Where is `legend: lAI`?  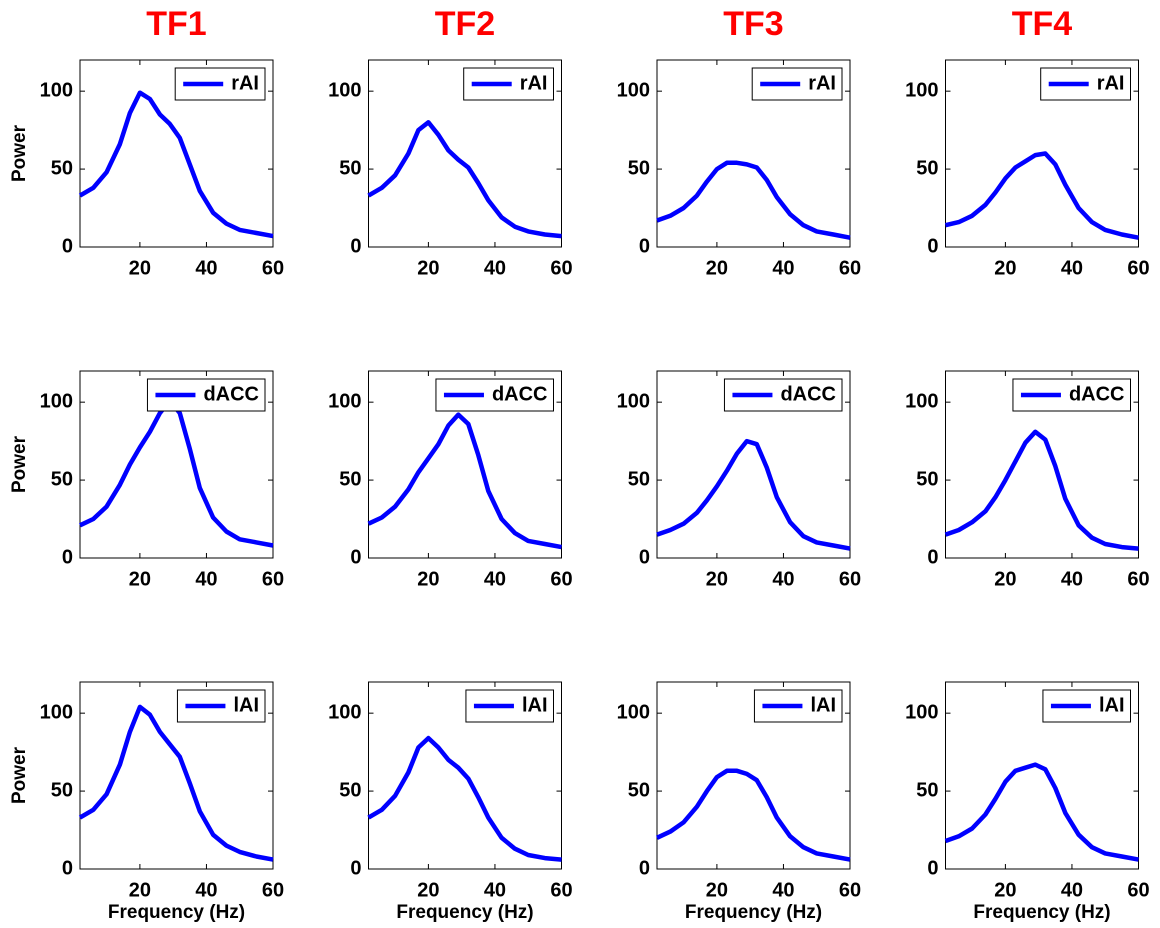
legend: lAI is located at coordinates (509, 706).